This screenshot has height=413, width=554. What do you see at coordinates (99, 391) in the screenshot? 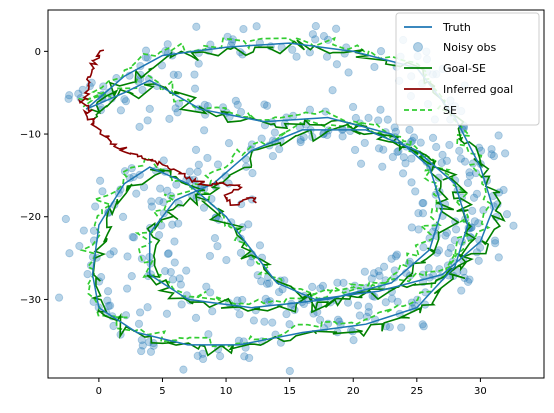
I see `x-tick-label: 0` at bounding box center [99, 391].